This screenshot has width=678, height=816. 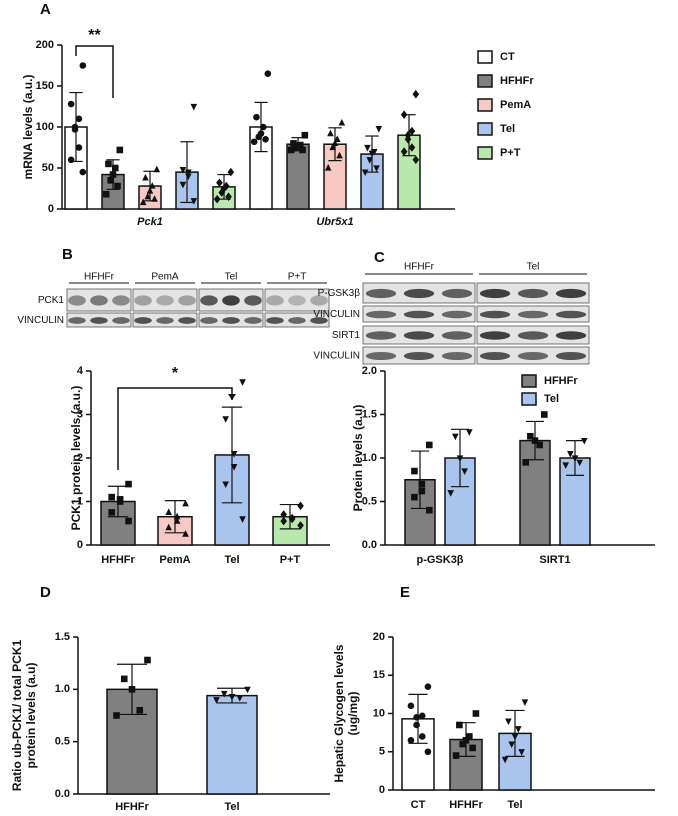 What do you see at coordinates (67, 254) in the screenshot?
I see `panel-letter: B` at bounding box center [67, 254].